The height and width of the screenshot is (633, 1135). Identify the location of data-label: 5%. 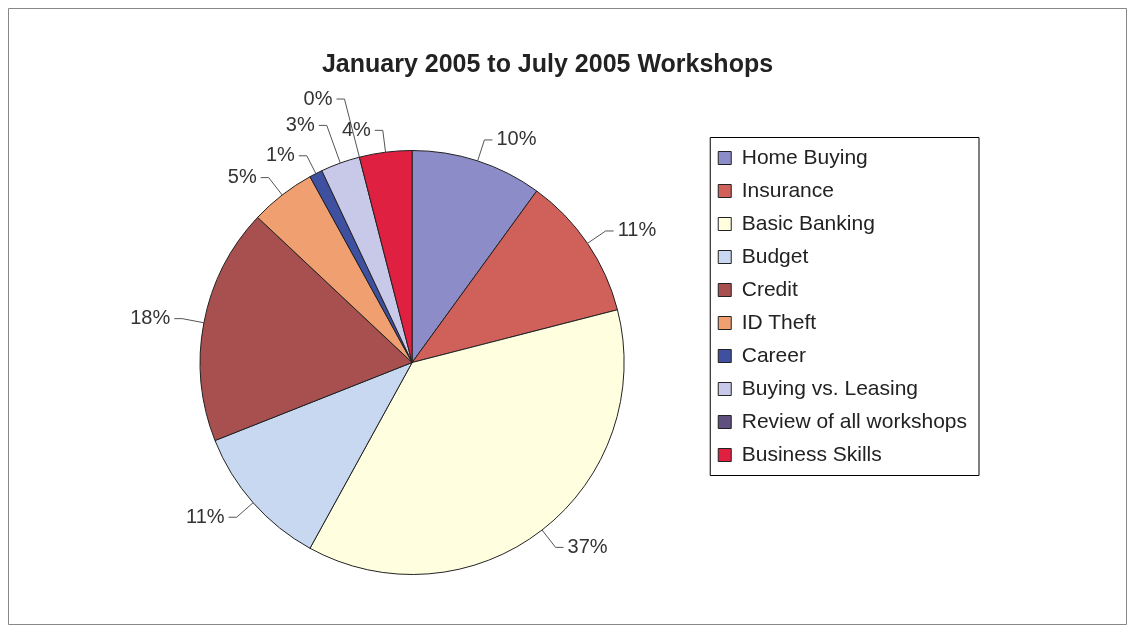
(242, 176).